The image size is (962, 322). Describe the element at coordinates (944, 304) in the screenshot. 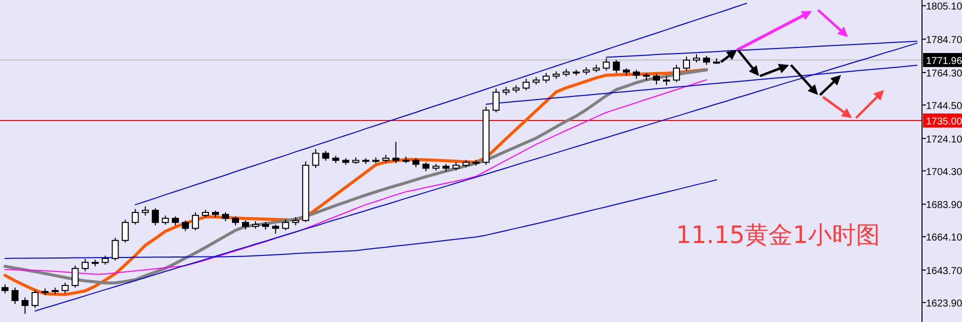

I see `y-tick-label: 1623.90` at that location.